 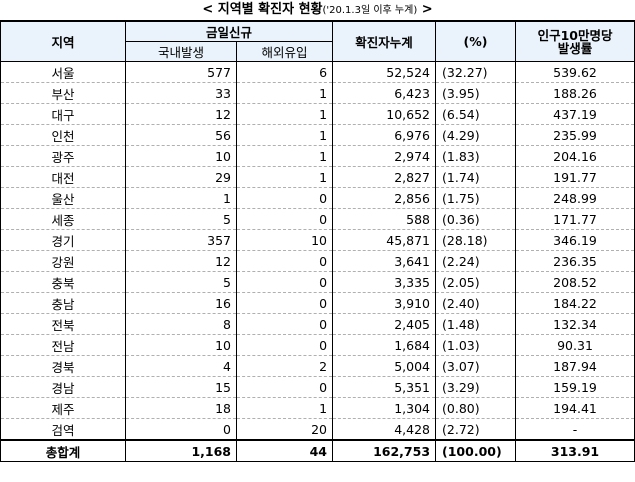 I want to click on row-domestic: 0, so click(x=181, y=429).